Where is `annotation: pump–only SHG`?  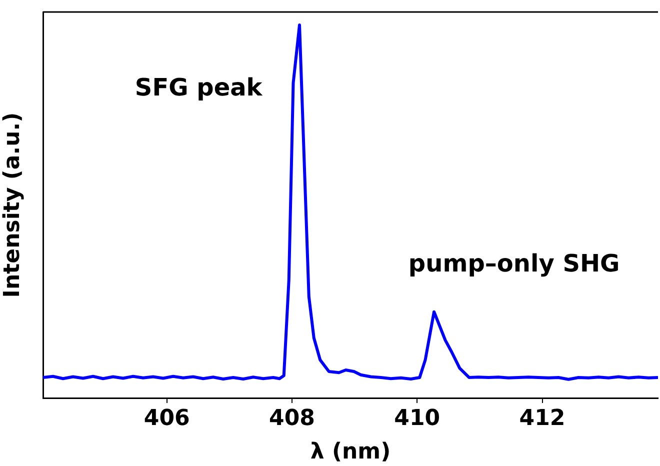
annotation: pump–only SHG is located at coordinates (514, 263).